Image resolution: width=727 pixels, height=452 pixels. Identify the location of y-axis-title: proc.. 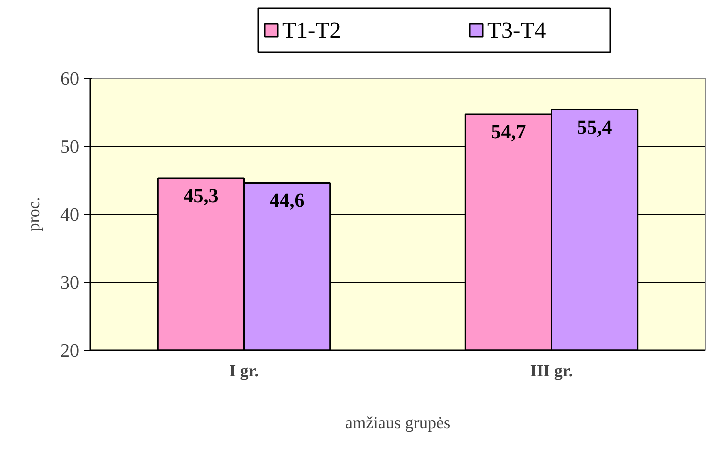
(34, 214).